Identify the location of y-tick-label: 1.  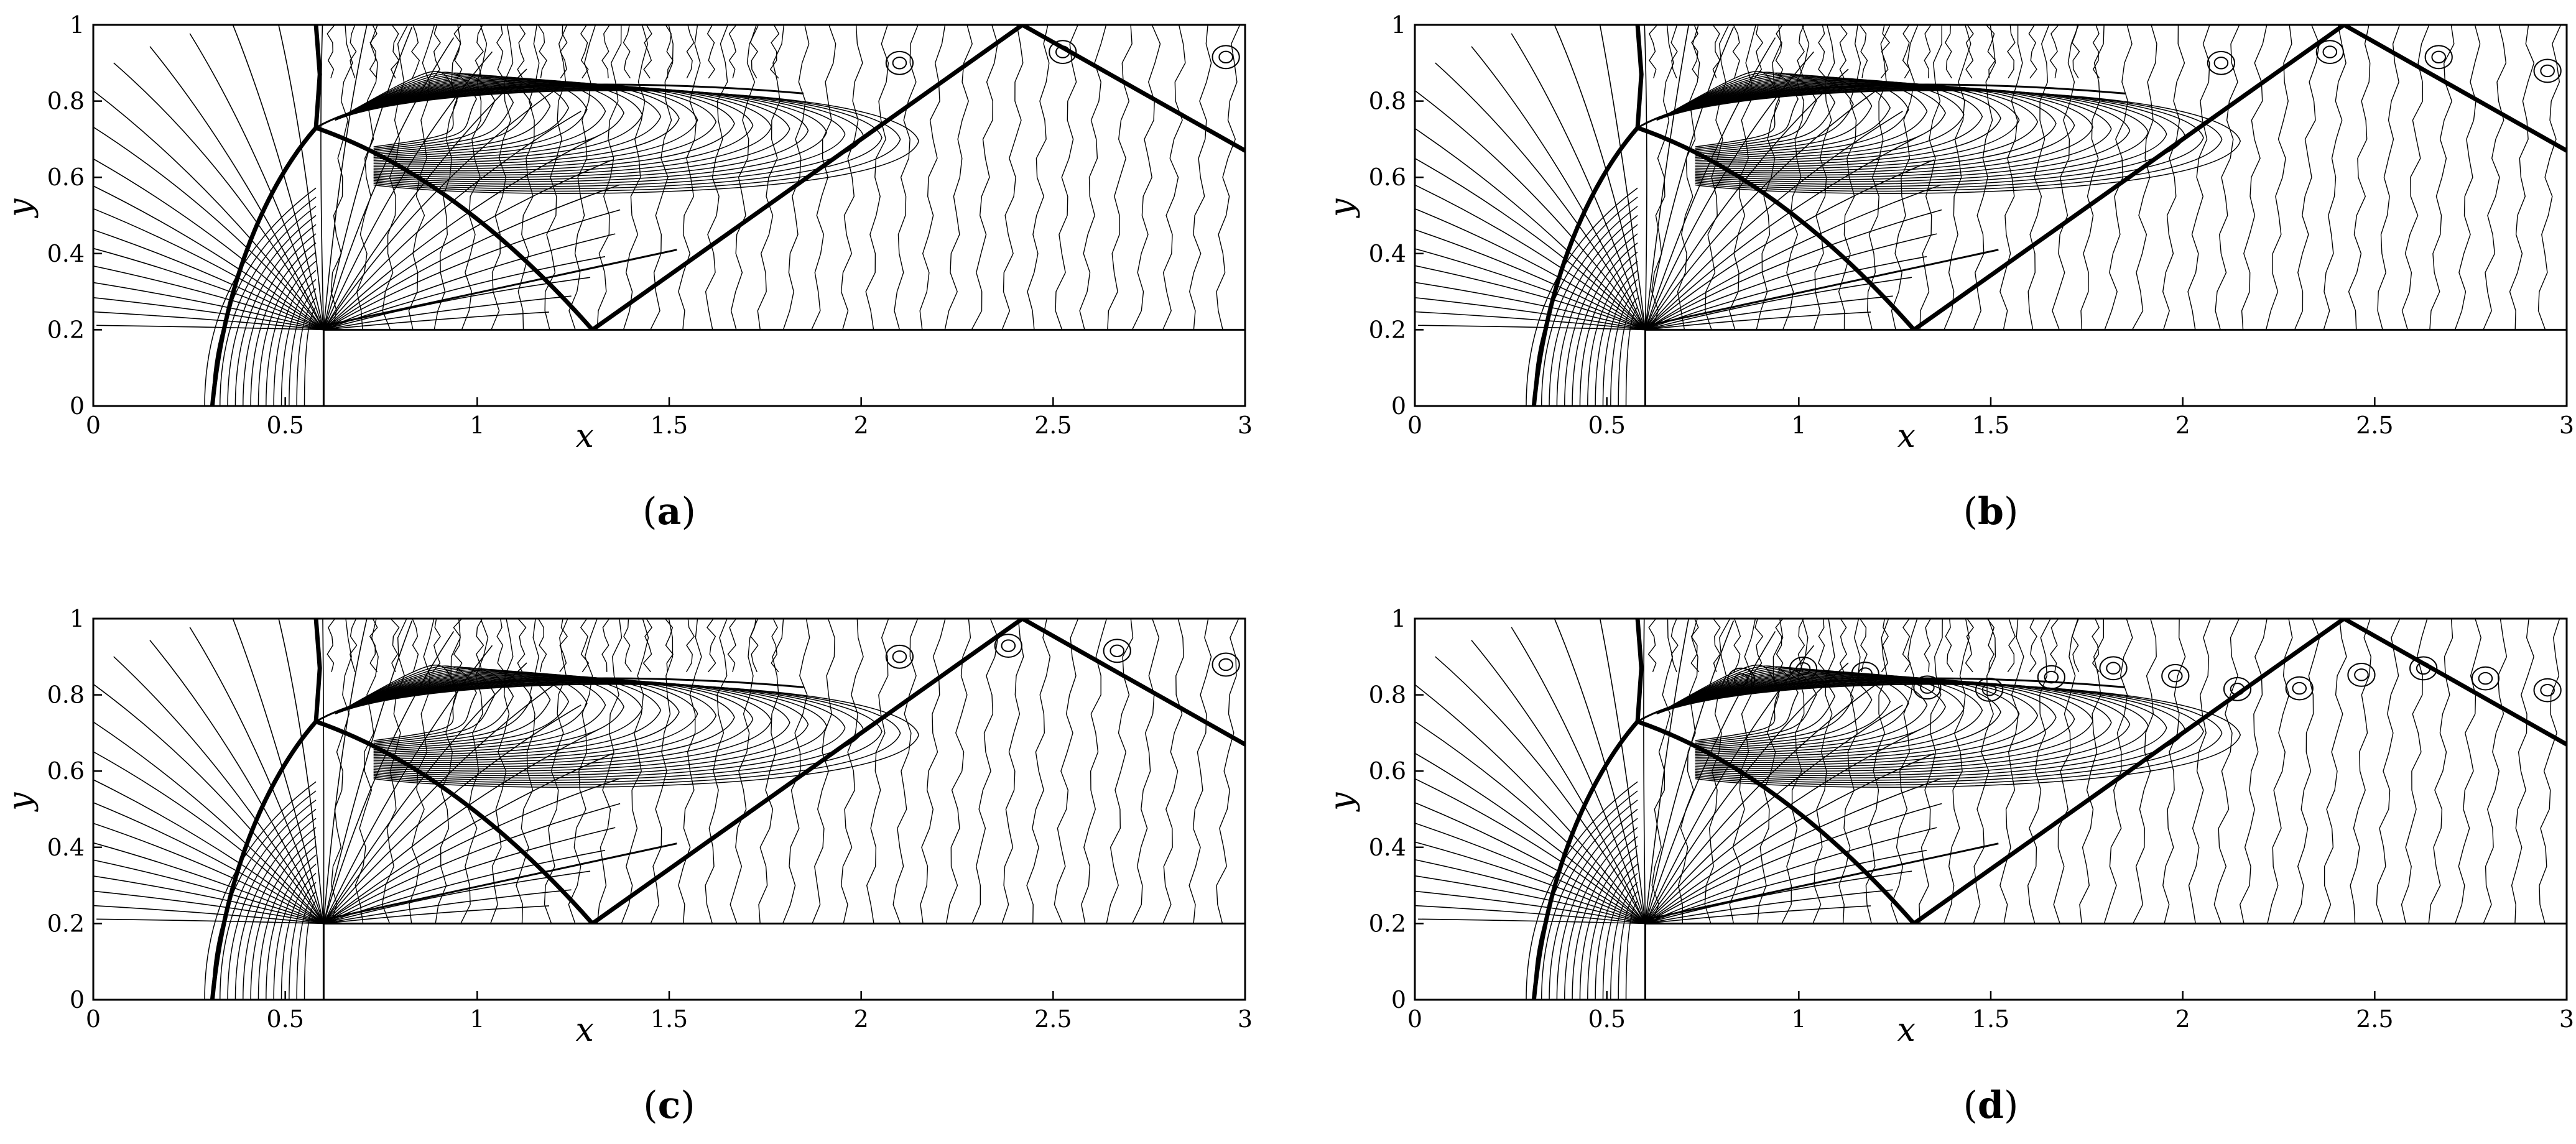
(1399, 618).